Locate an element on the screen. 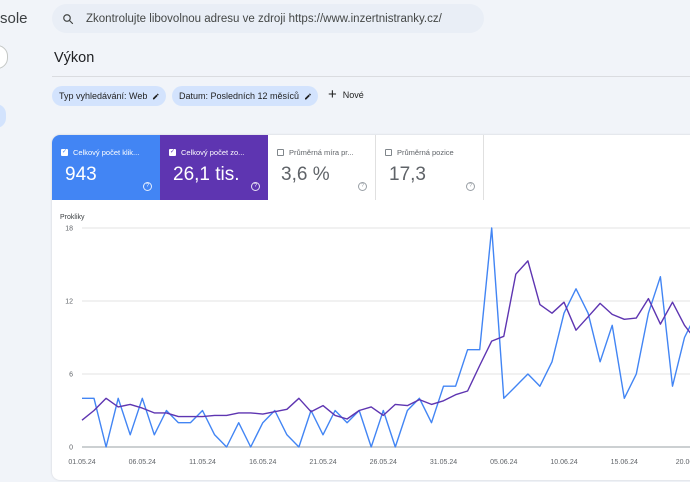 This screenshot has width=690, height=482. filter-search-type-chip: Typ vyhledávání: Web is located at coordinates (109, 96).